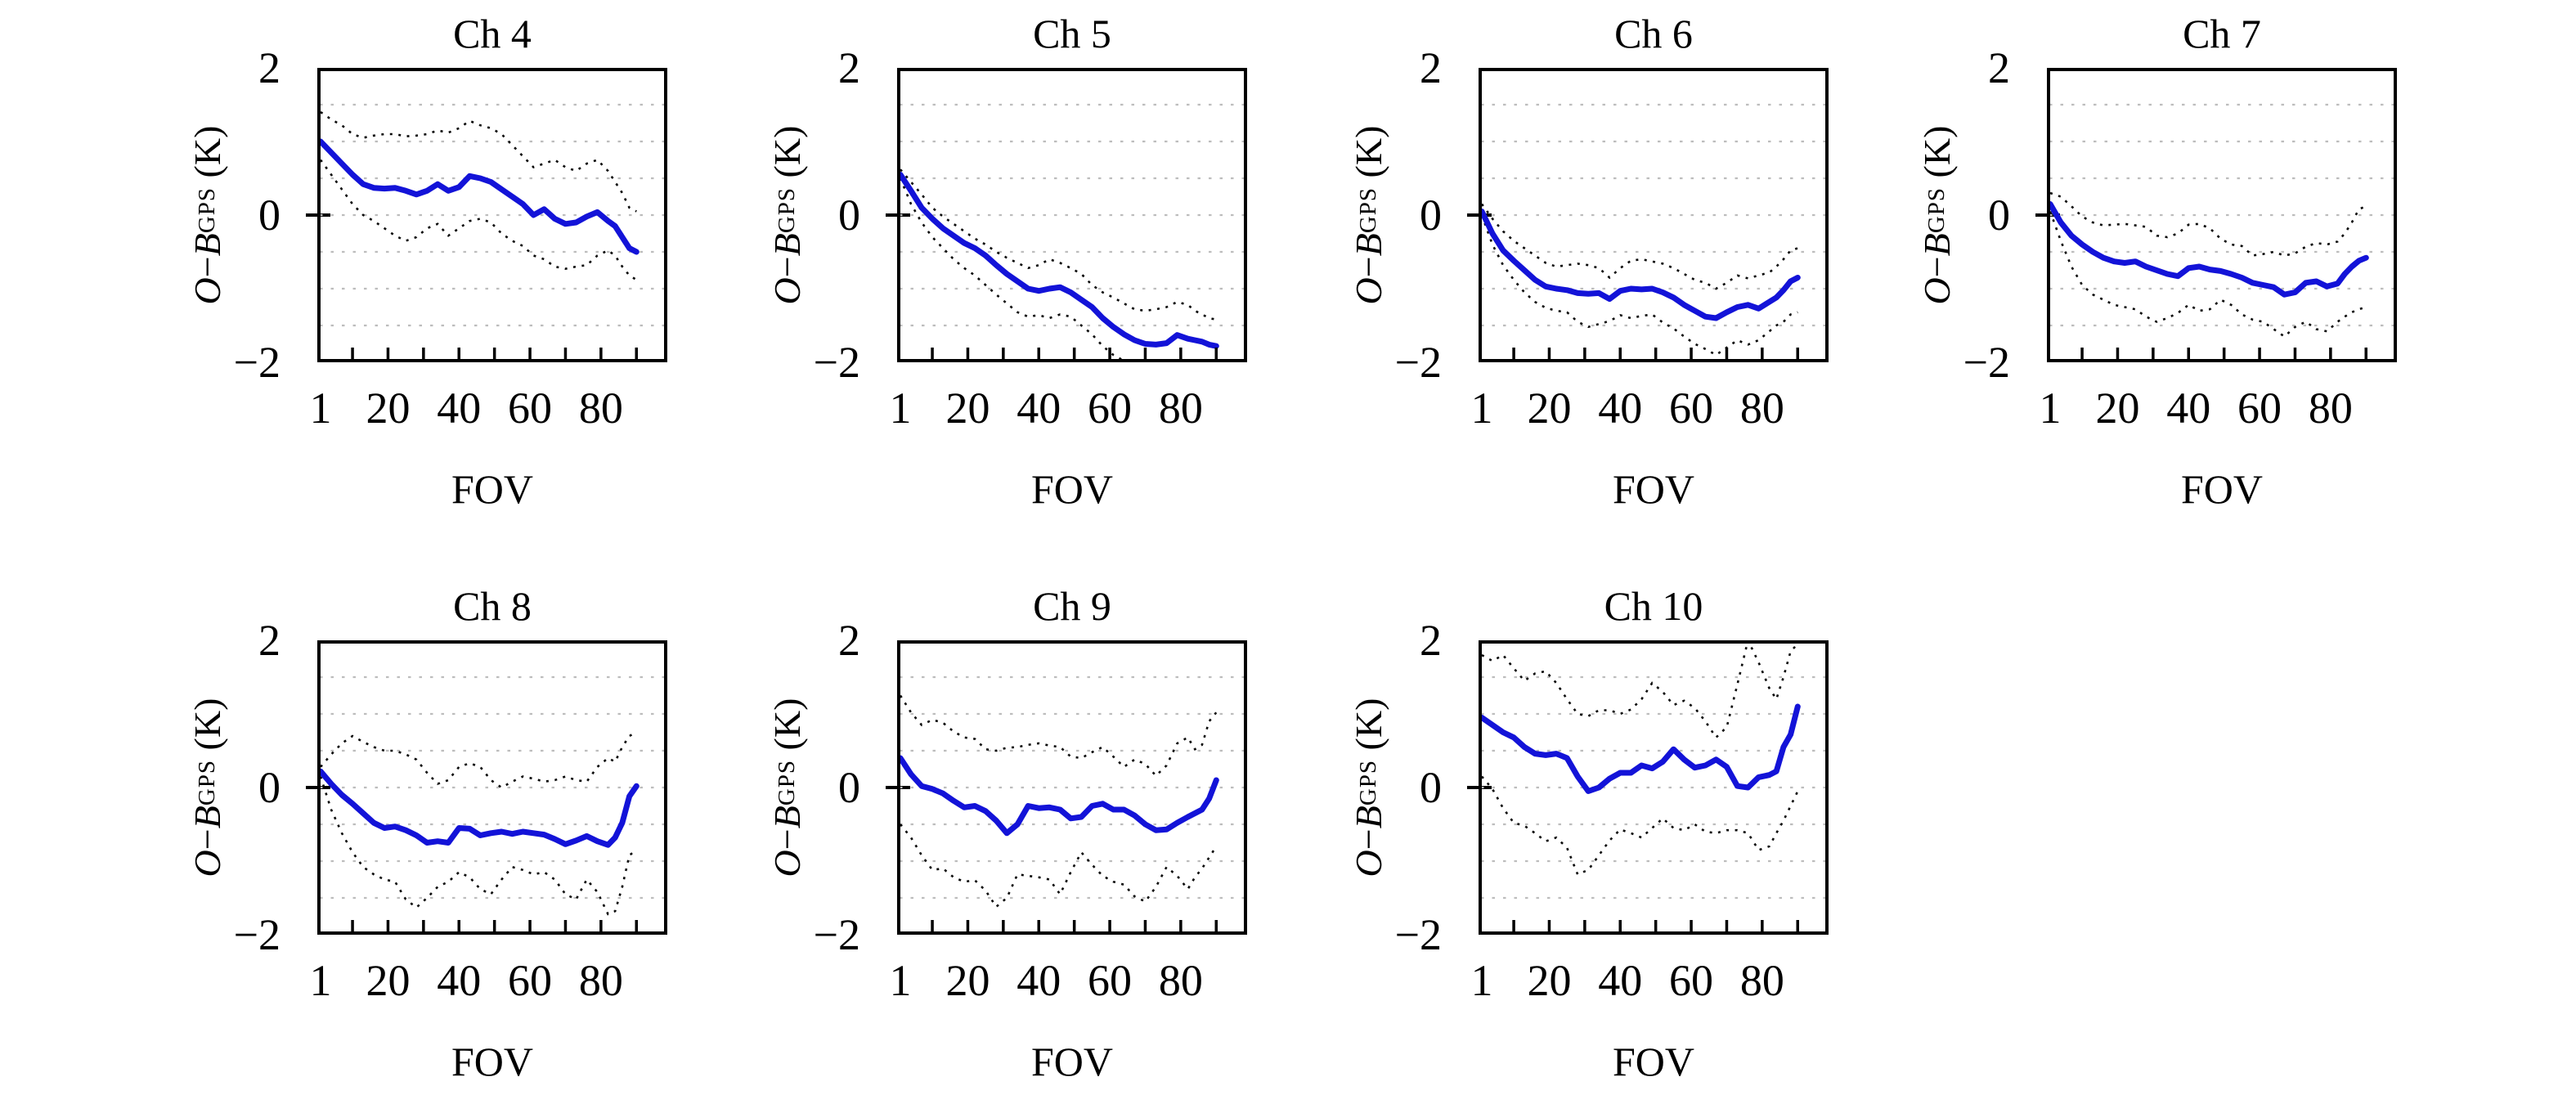 Image resolution: width=2576 pixels, height=1095 pixels. What do you see at coordinates (1654, 606) in the screenshot?
I see `panel-title: Ch 10` at bounding box center [1654, 606].